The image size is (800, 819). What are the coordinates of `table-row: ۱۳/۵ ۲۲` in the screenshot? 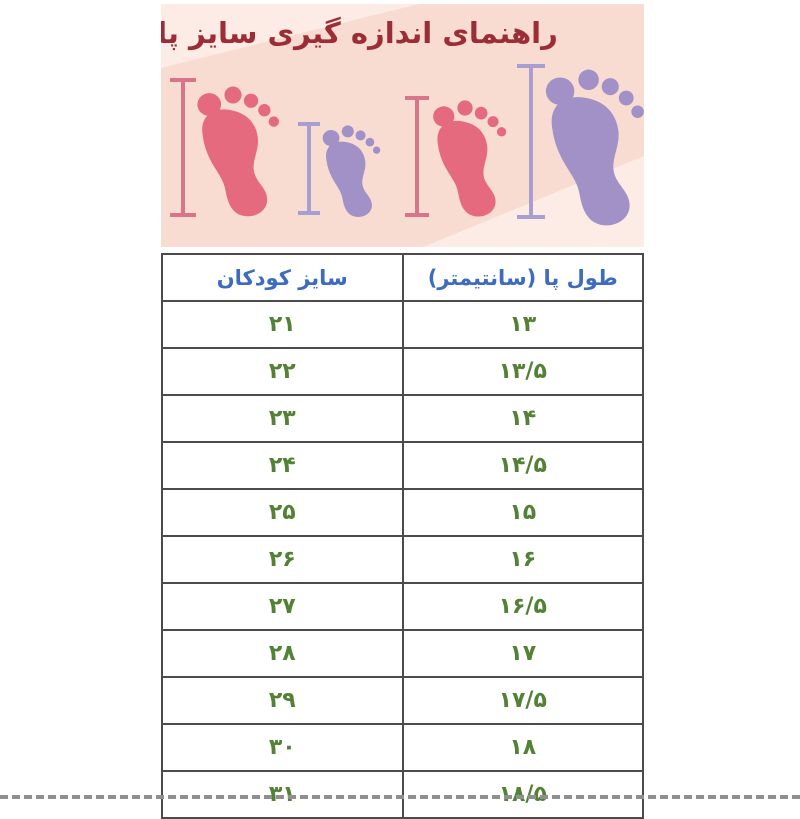 It's located at (402, 371).